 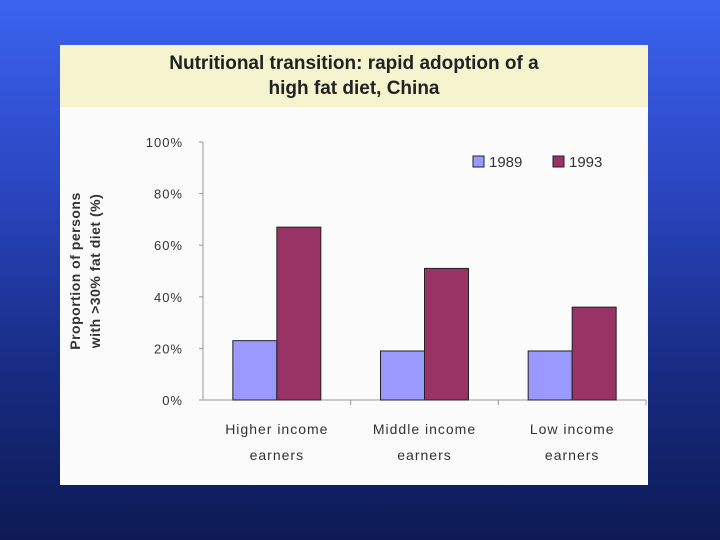 I want to click on legend-label: 1993, so click(x=585, y=162).